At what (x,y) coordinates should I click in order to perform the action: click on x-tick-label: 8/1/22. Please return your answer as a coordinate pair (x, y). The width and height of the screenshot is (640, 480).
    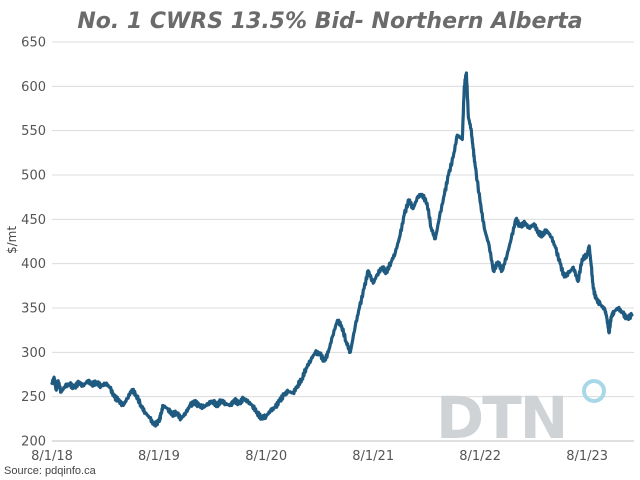
    Looking at the image, I should click on (480, 456).